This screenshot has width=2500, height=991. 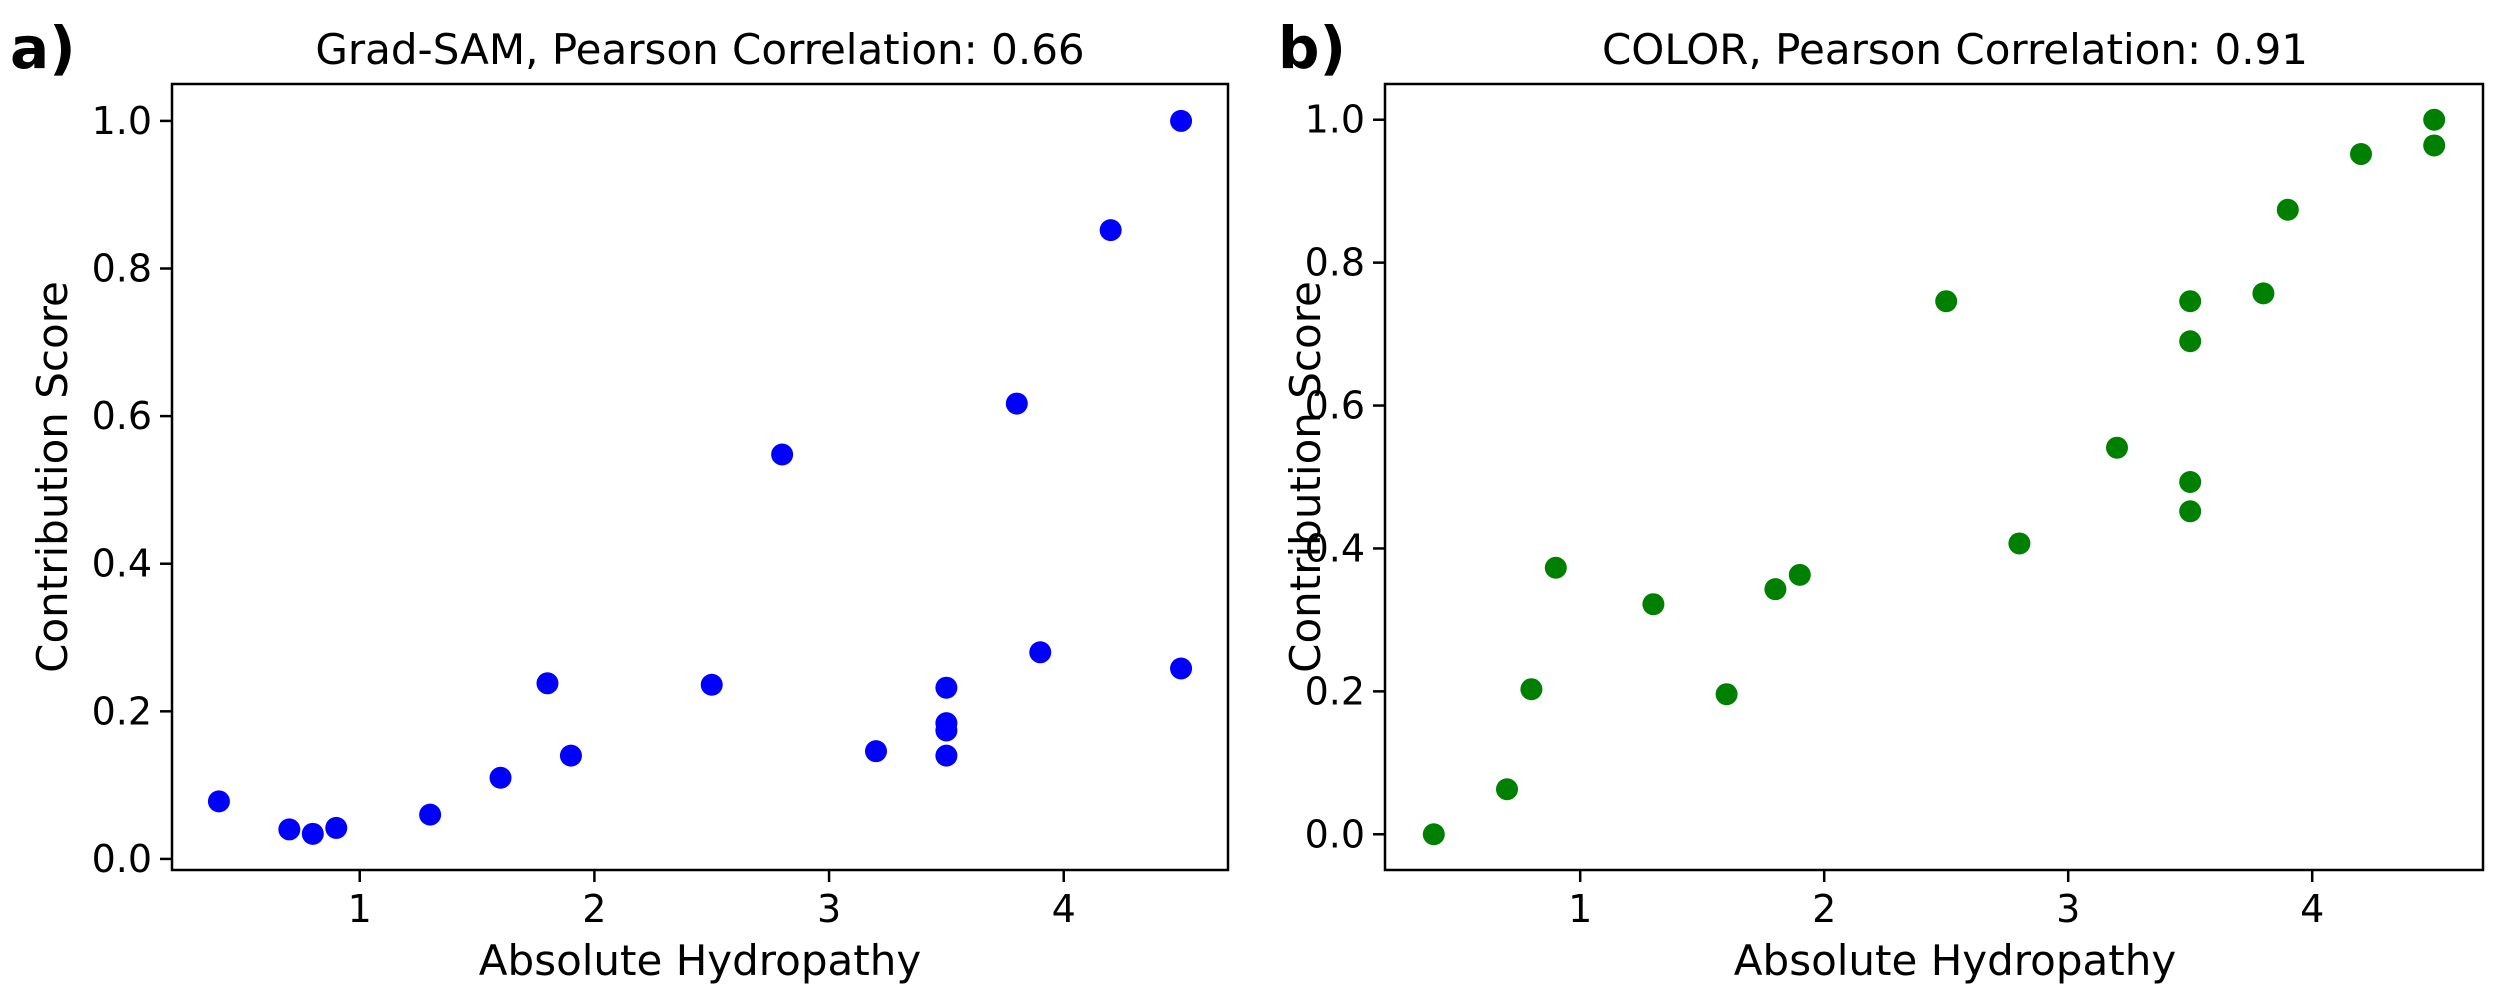 I want to click on panel-b-y-tick-label: 0.4, so click(x=1335, y=548).